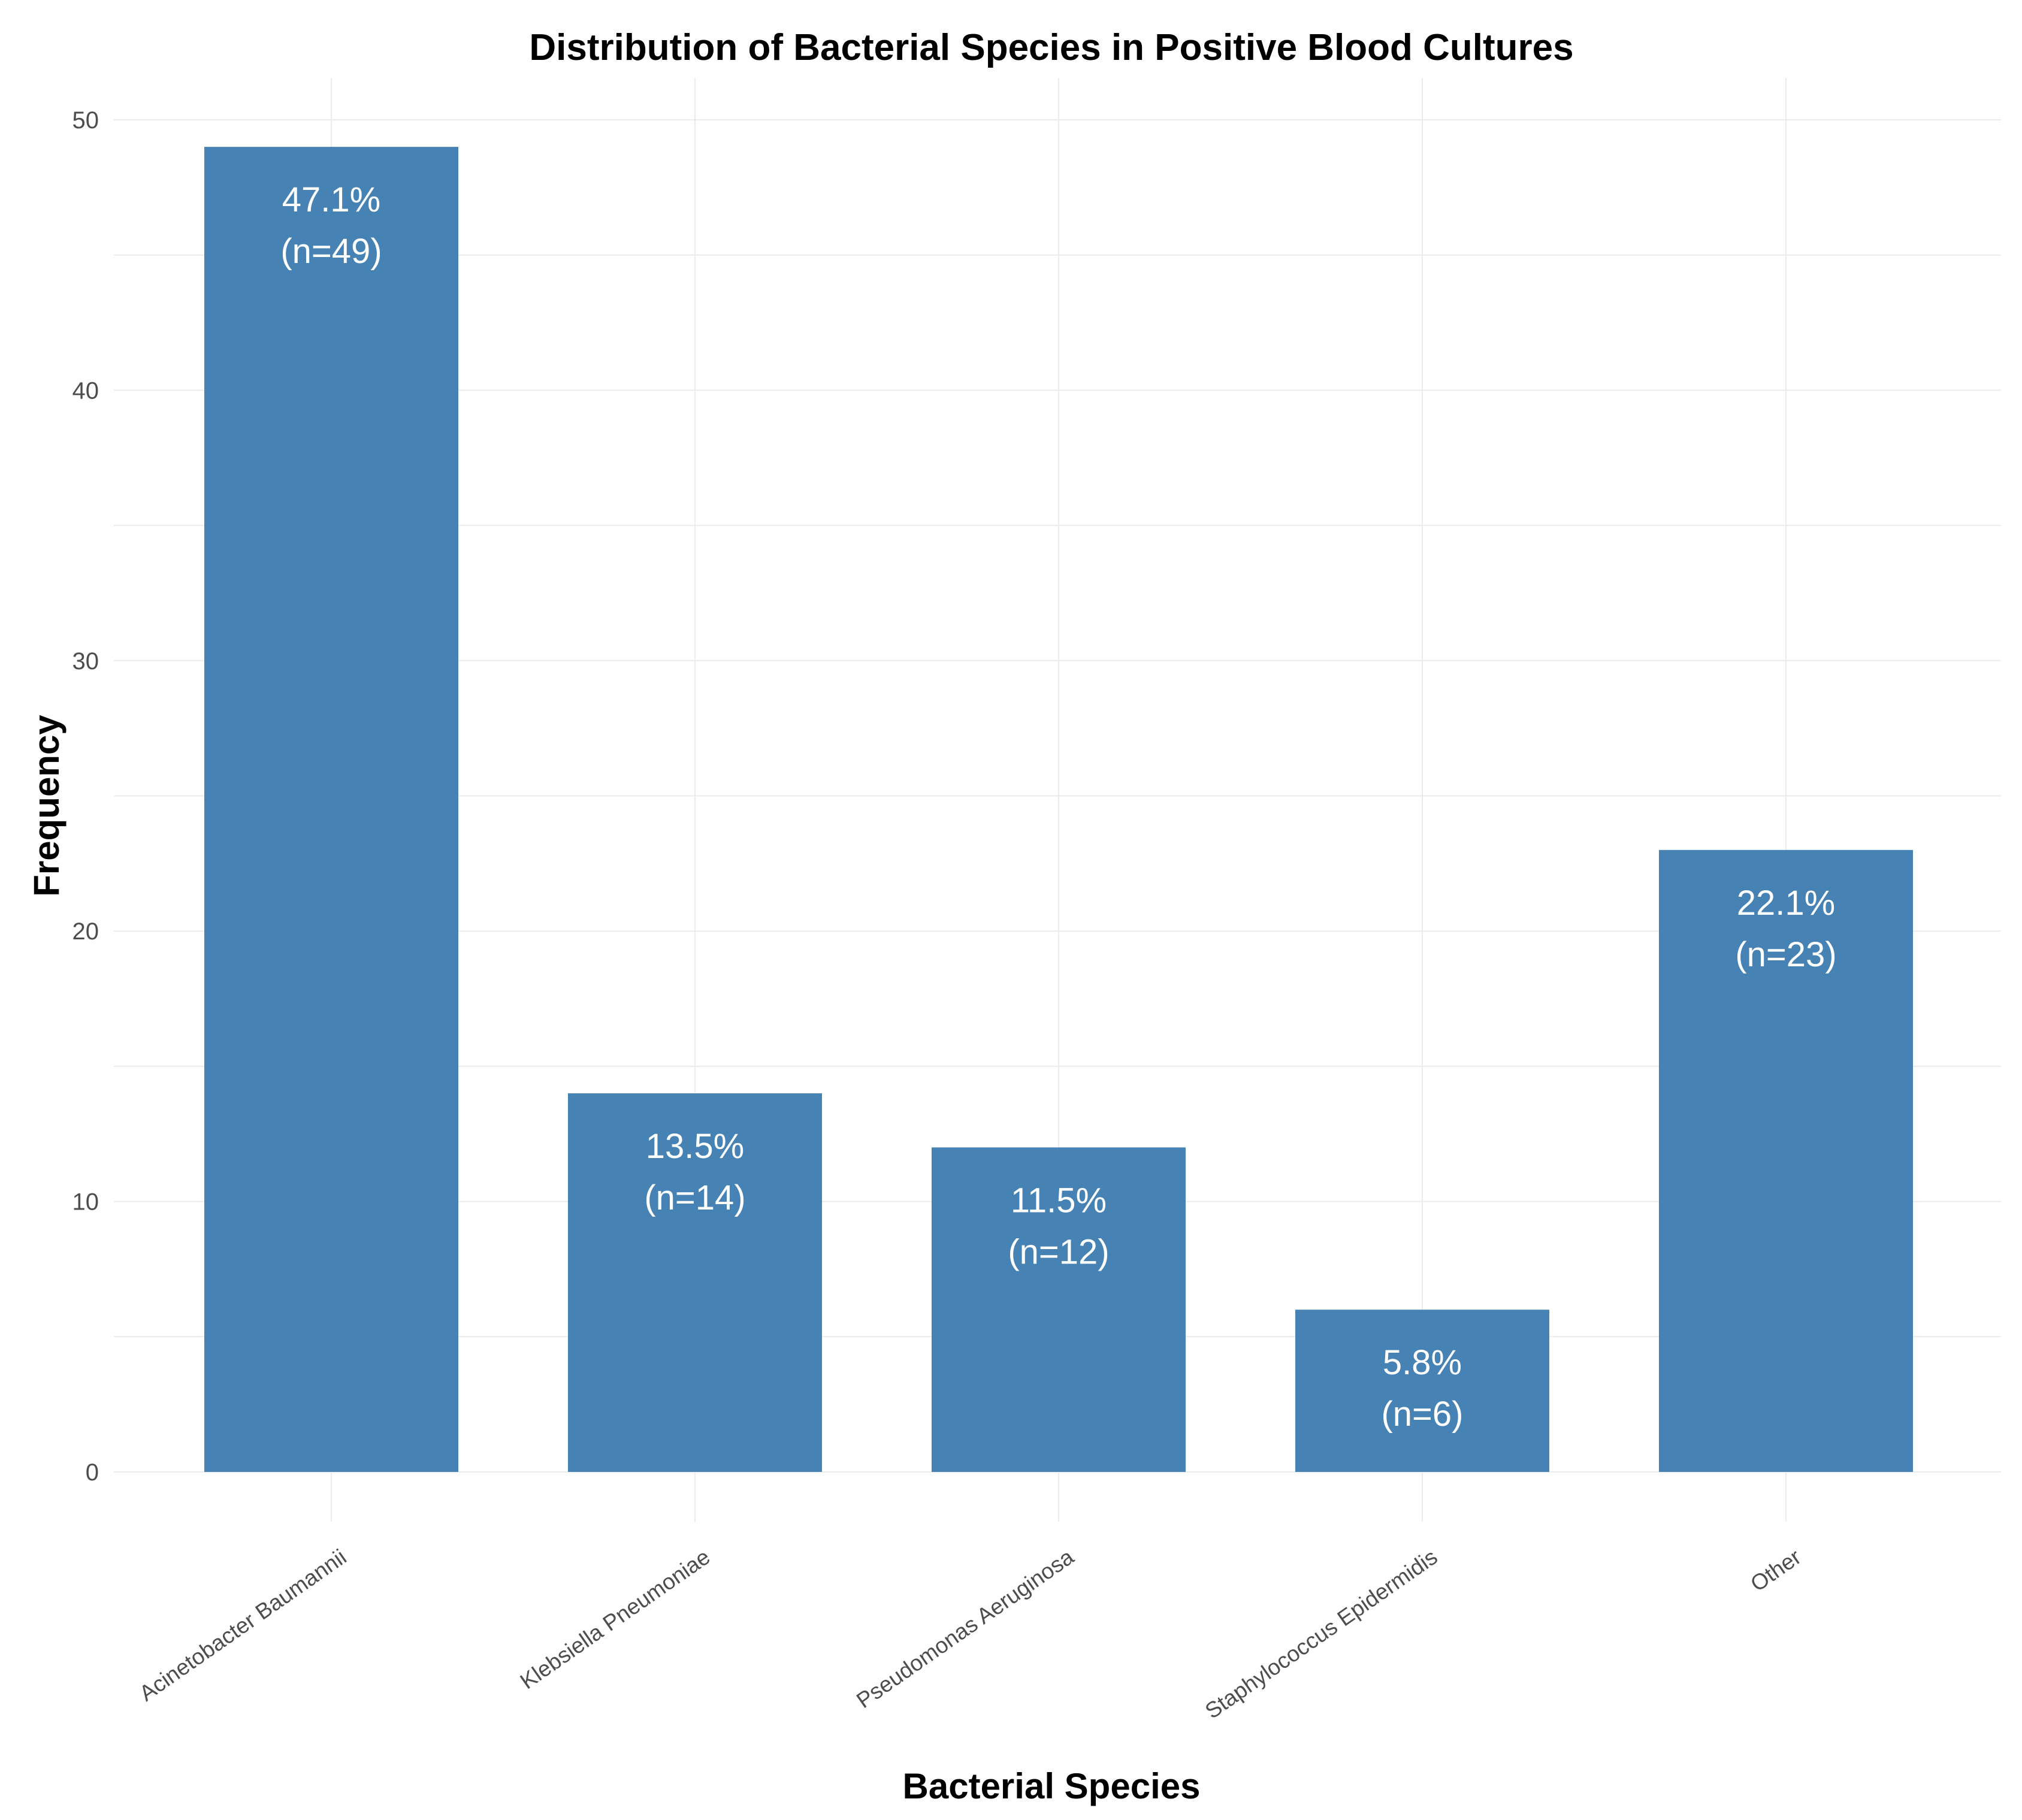  I want to click on y-tick-label: 0, so click(92, 1472).